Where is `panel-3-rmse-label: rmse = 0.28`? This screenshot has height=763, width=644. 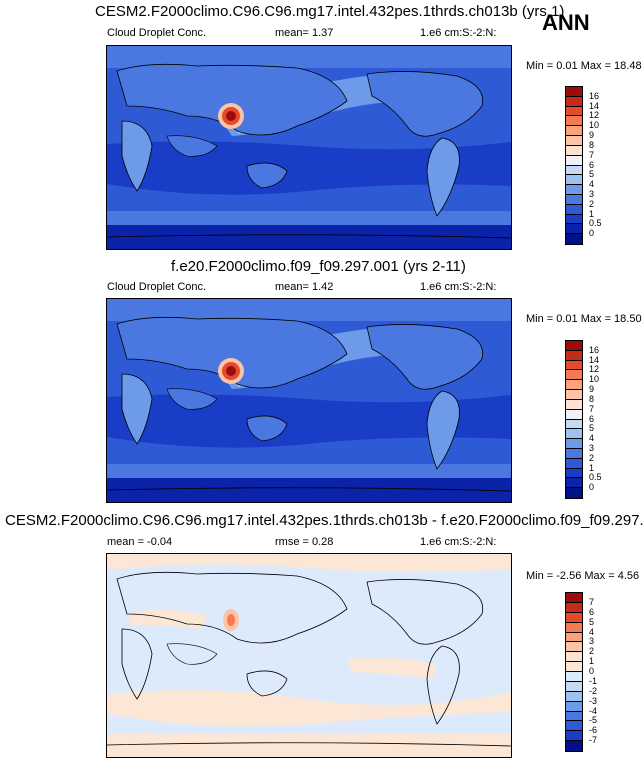
panel-3-rmse-label: rmse = 0.28 is located at coordinates (304, 542).